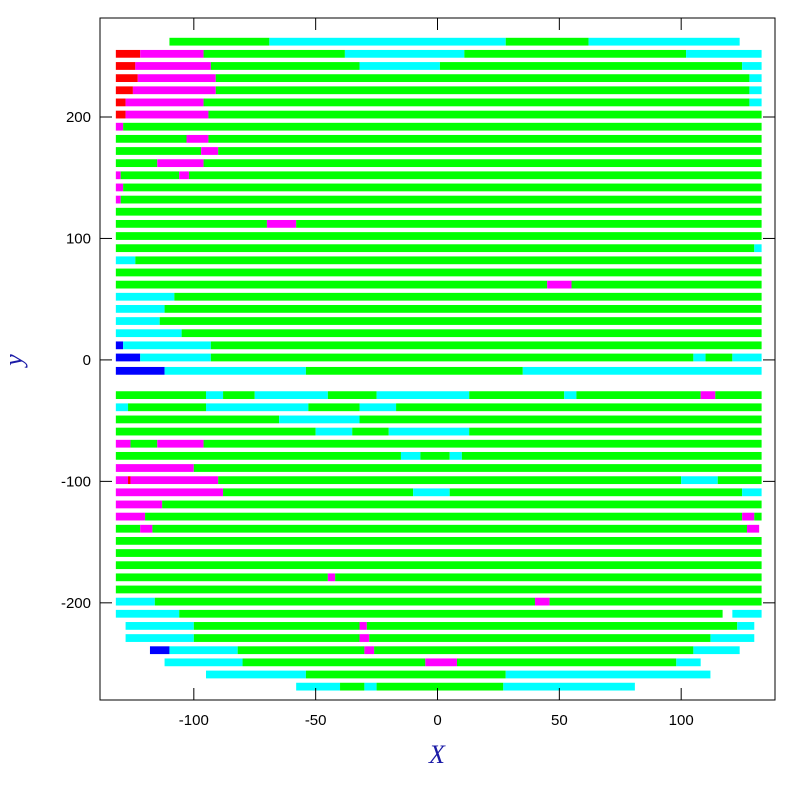  Describe the element at coordinates (194, 720) in the screenshot. I see `x-tick-label: -100` at that location.